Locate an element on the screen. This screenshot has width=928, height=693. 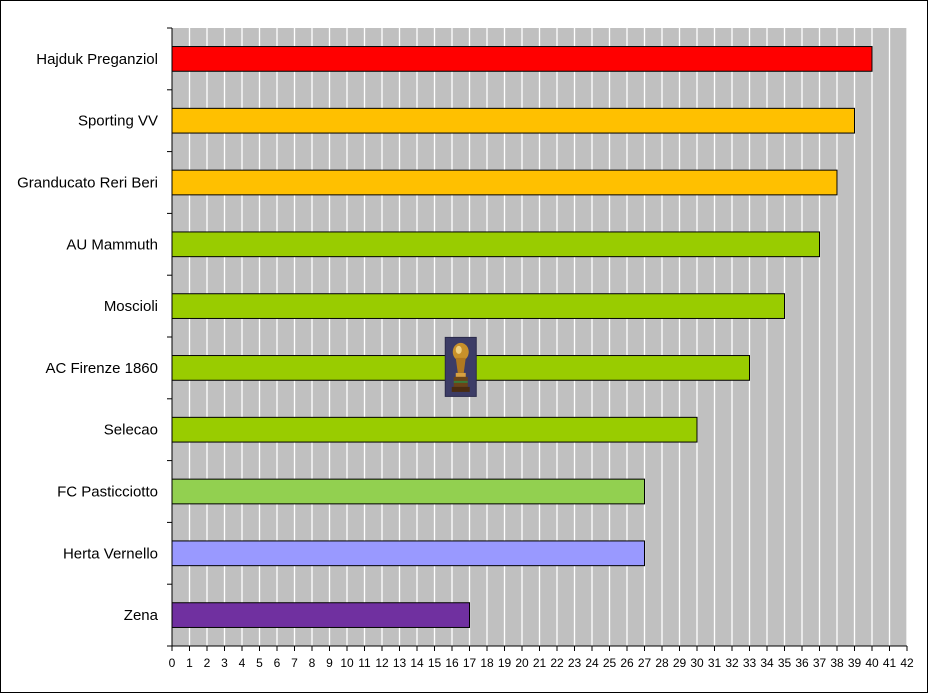
trophy-icon is located at coordinates (460, 366).